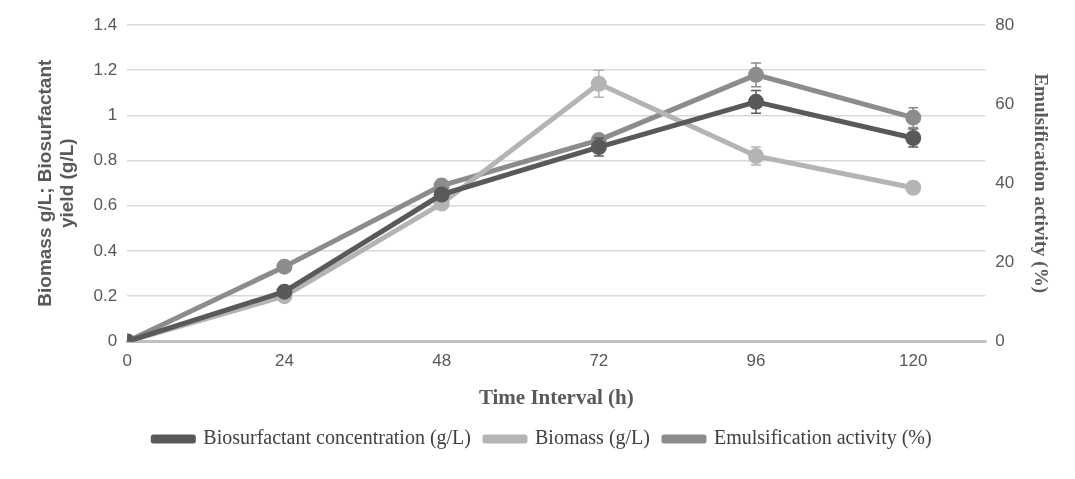  I want to click on y-tick-label: 1.2, so click(105, 69).